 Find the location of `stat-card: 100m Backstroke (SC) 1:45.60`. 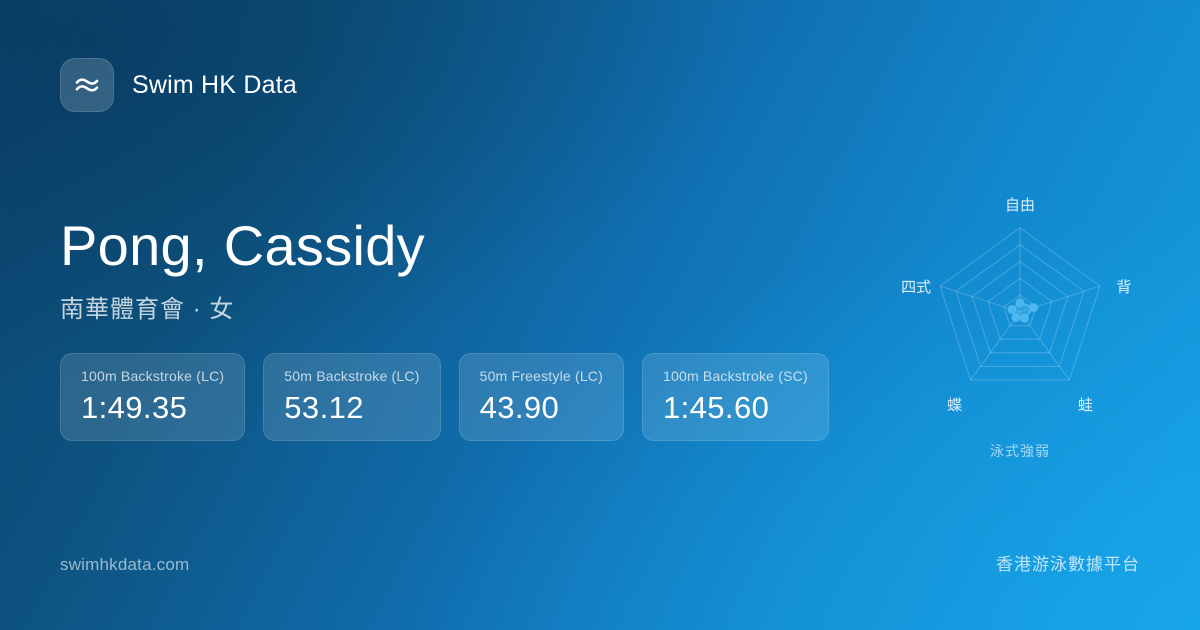

stat-card: 100m Backstroke (SC) 1:45.60 is located at coordinates (735, 397).